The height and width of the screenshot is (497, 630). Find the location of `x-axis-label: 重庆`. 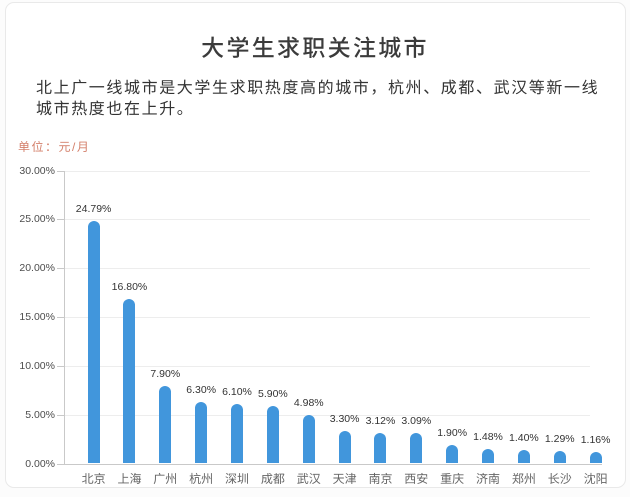

x-axis-label: 重庆 is located at coordinates (452, 479).